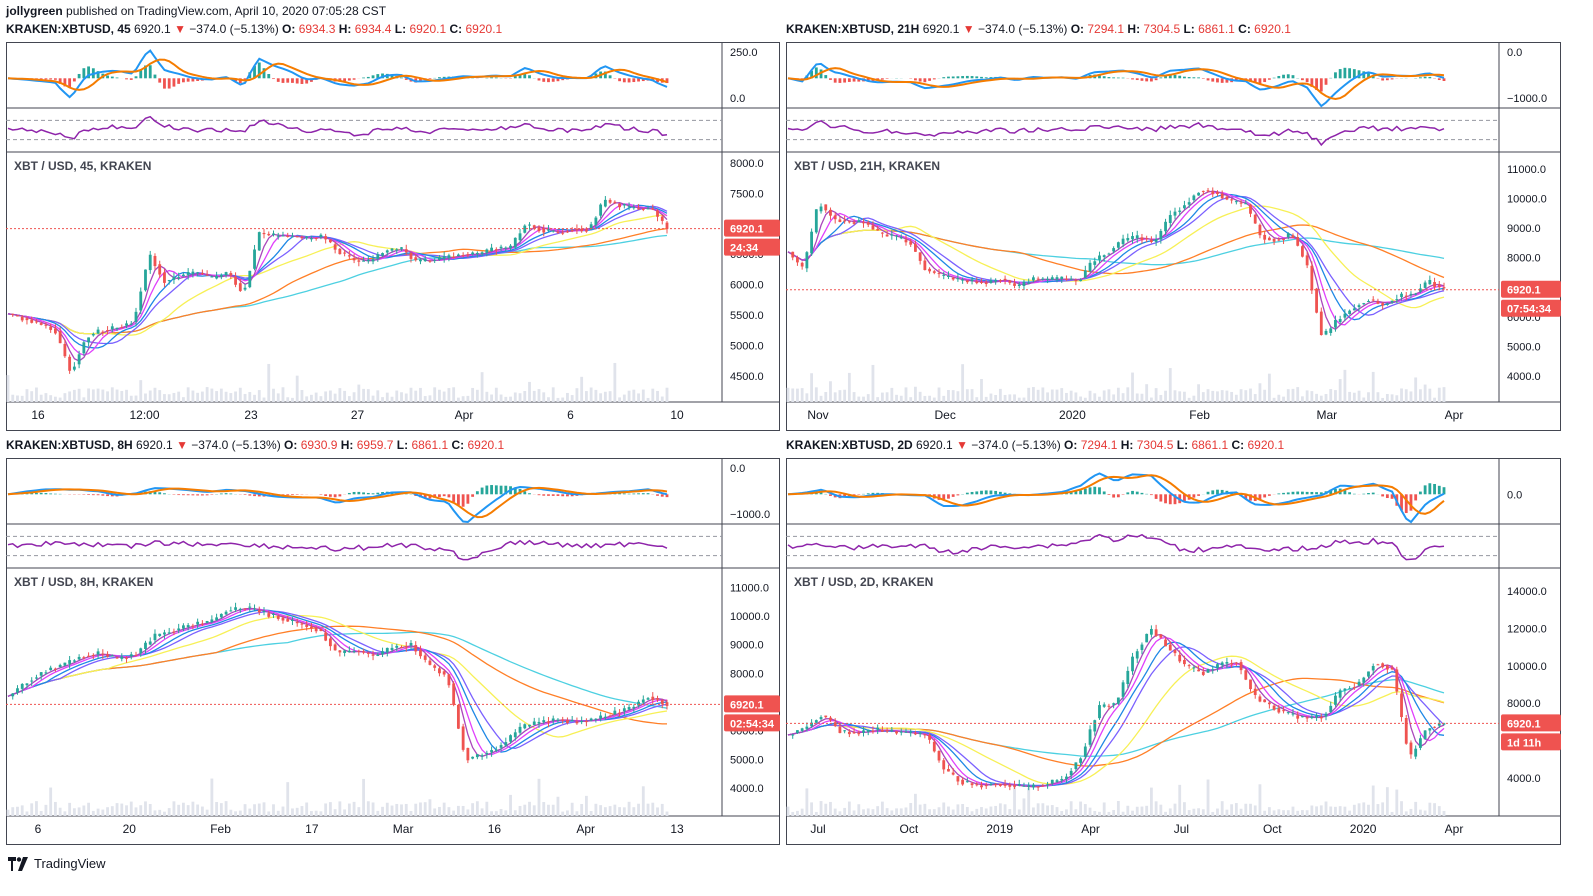  What do you see at coordinates (495, 829) in the screenshot?
I see `time-tick-label: 16` at bounding box center [495, 829].